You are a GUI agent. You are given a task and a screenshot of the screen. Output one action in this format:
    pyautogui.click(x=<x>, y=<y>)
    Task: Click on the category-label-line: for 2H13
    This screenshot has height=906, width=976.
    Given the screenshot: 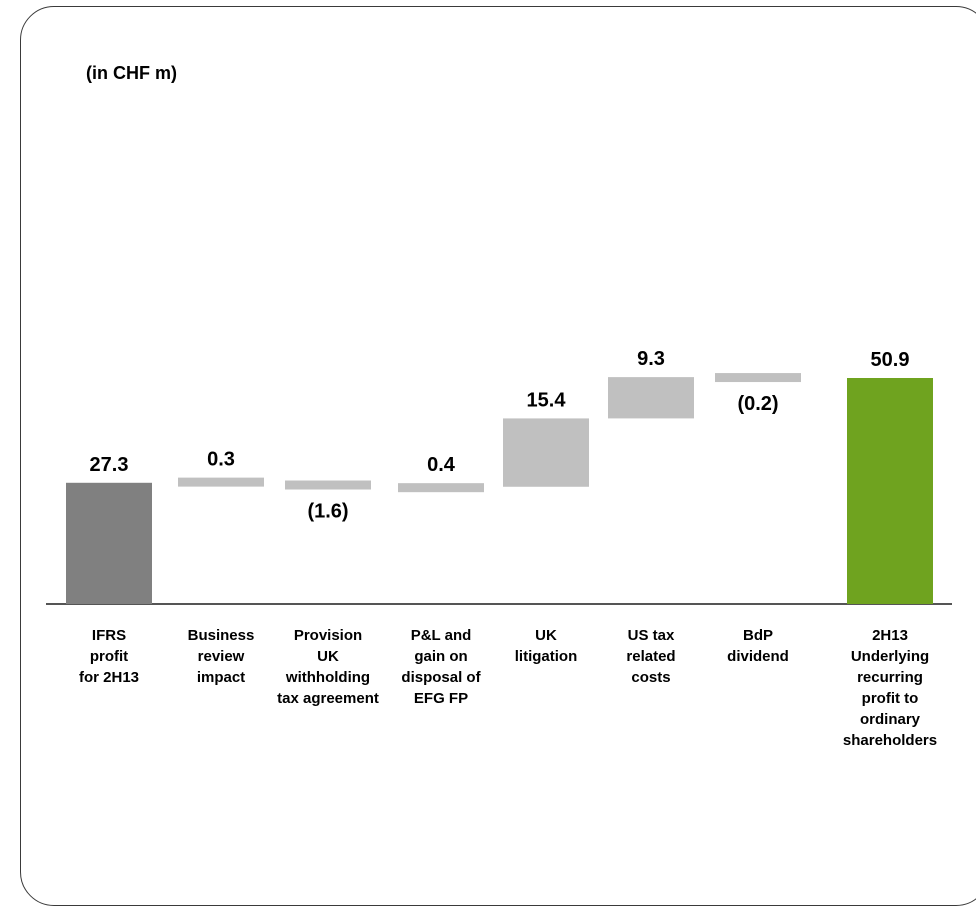 What is the action you would take?
    pyautogui.click(x=109, y=677)
    